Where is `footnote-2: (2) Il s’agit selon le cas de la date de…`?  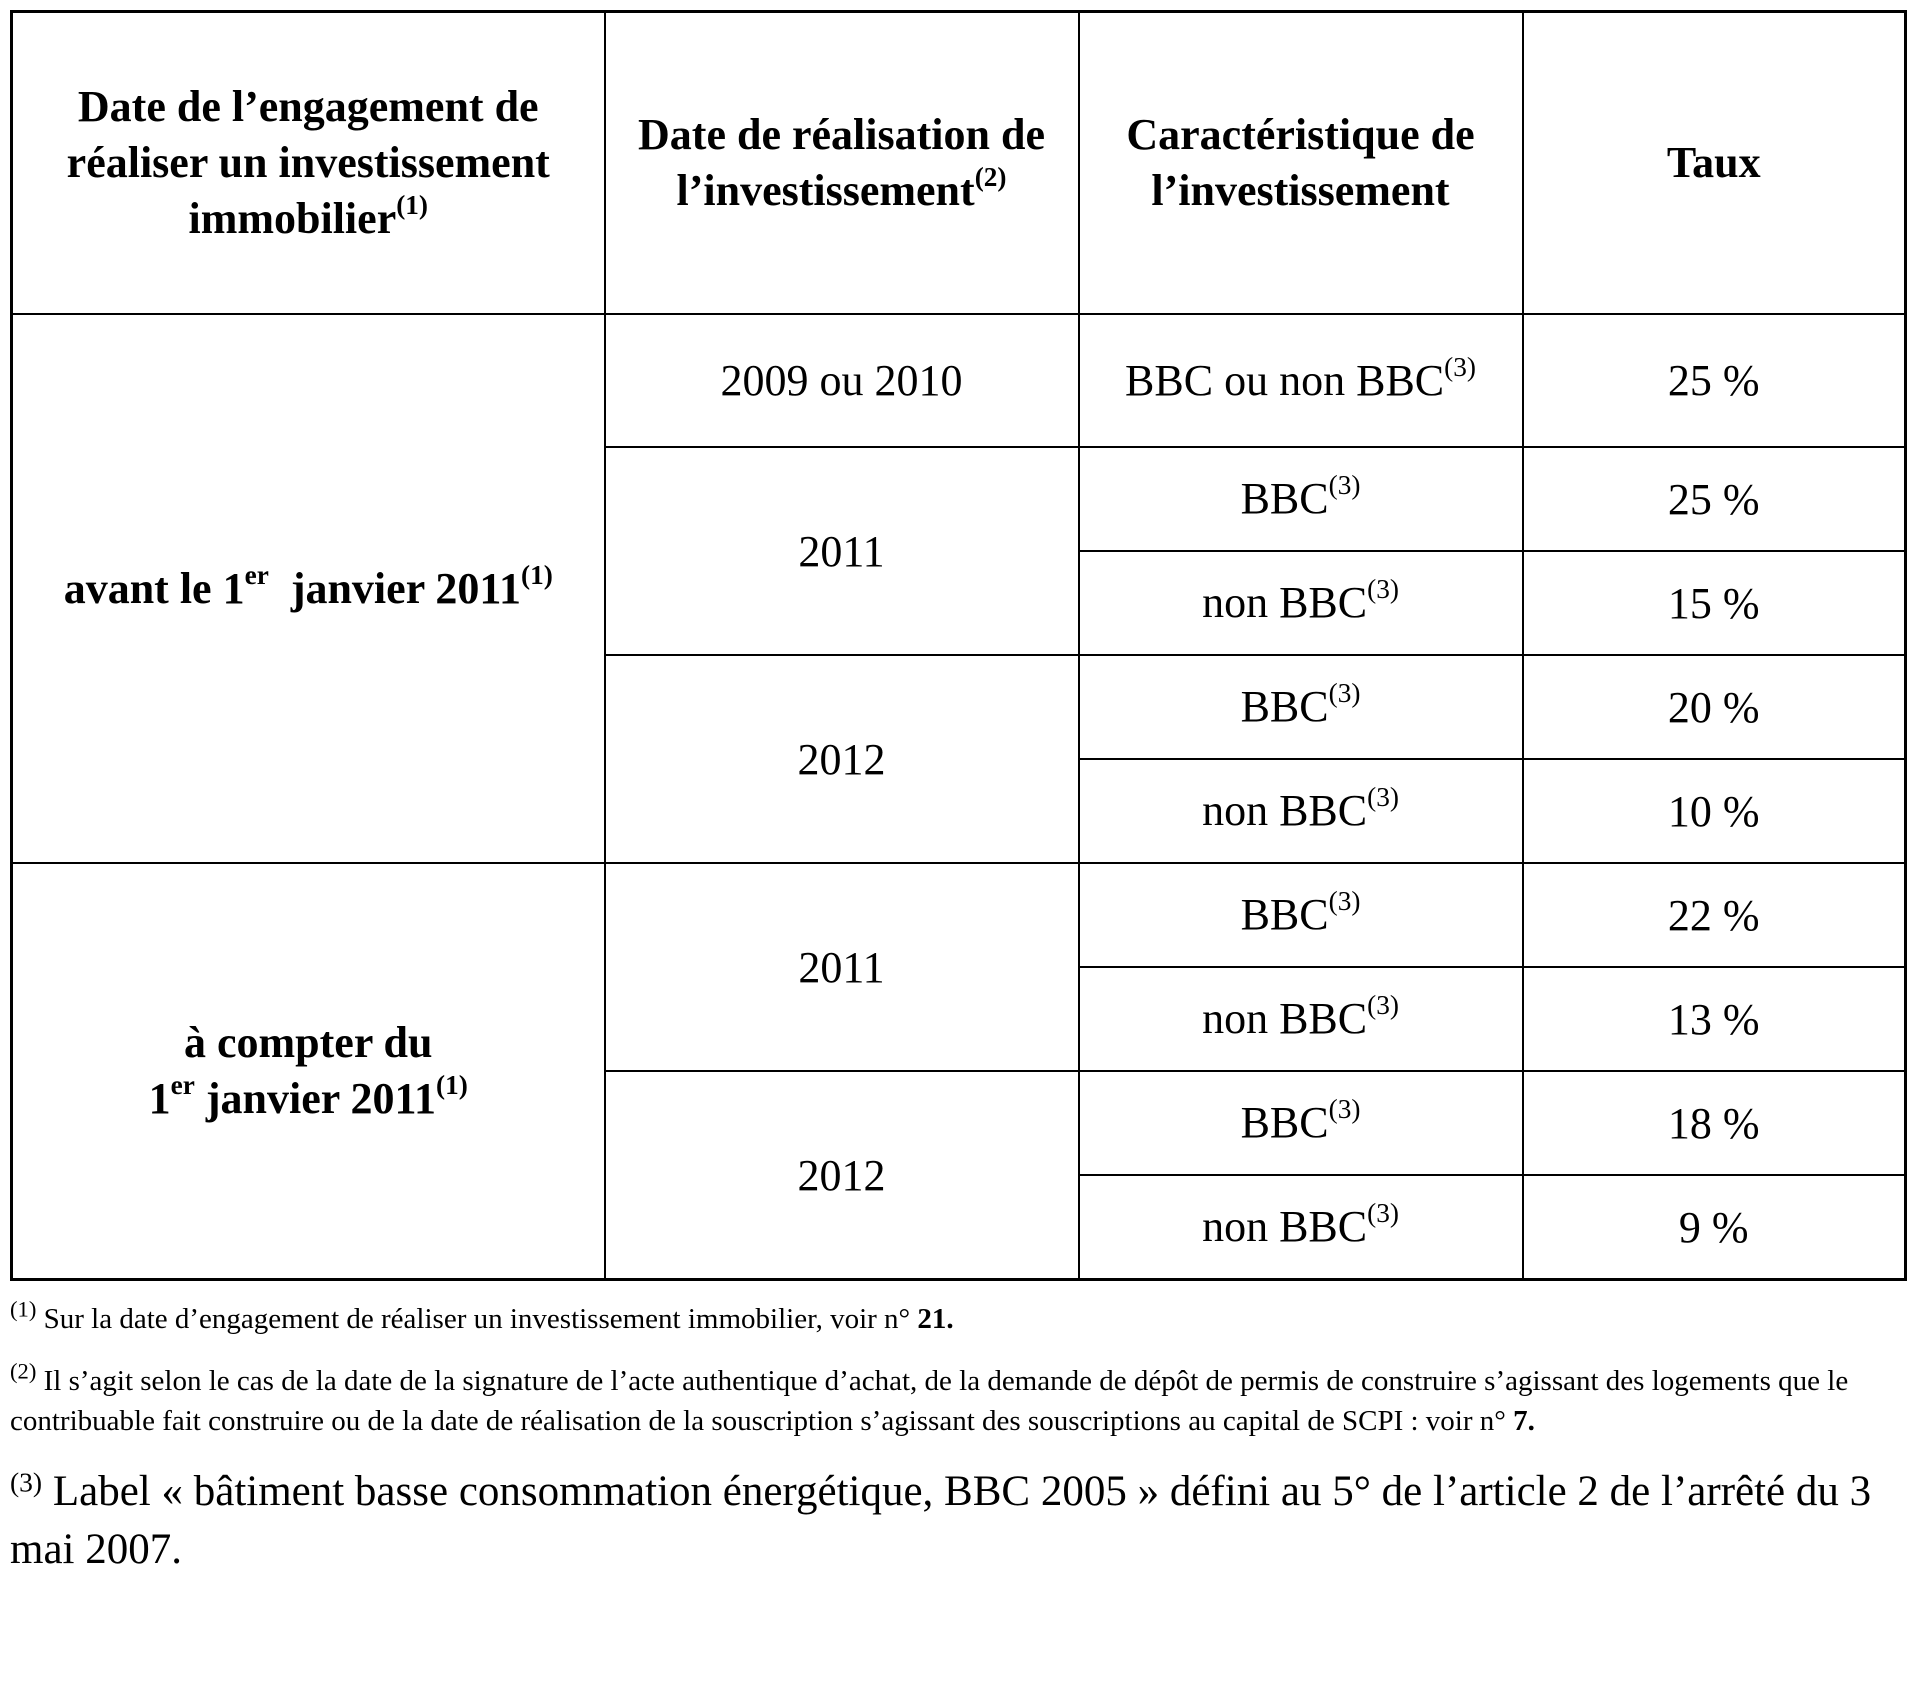 footnote-2: (2) Il s’agit selon le cas de la date de… is located at coordinates (929, 1397).